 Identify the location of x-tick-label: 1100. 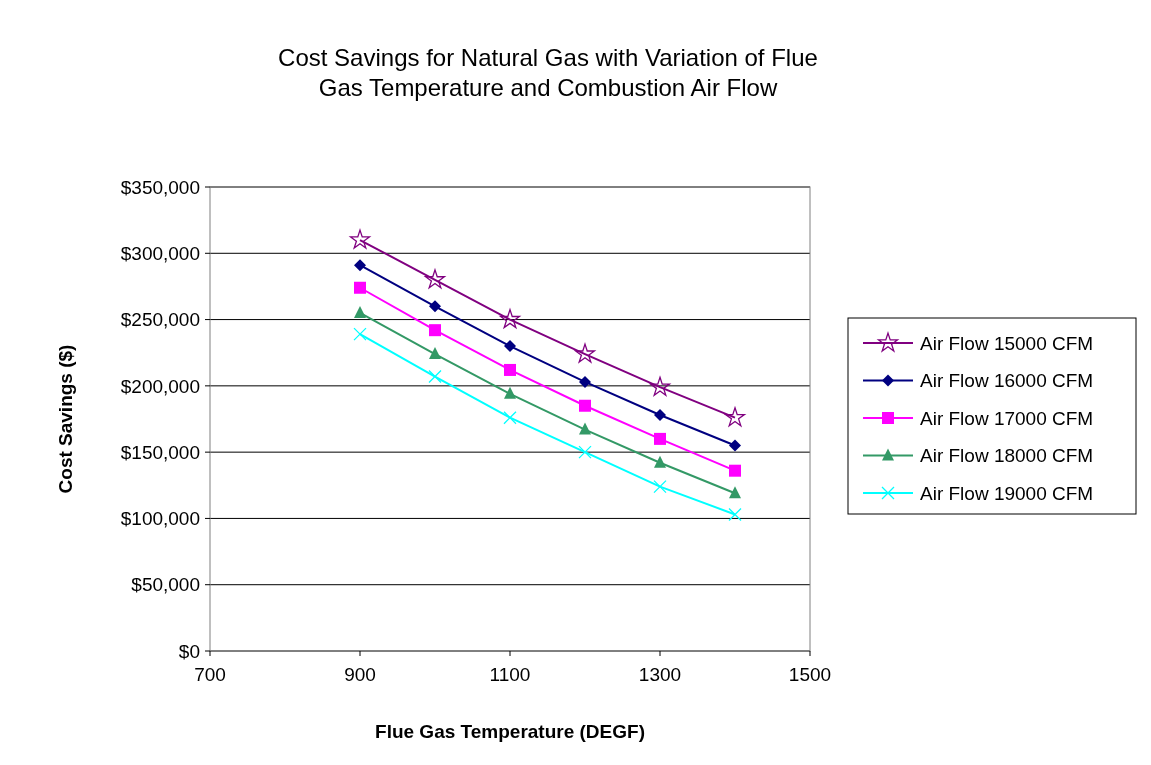
(510, 674).